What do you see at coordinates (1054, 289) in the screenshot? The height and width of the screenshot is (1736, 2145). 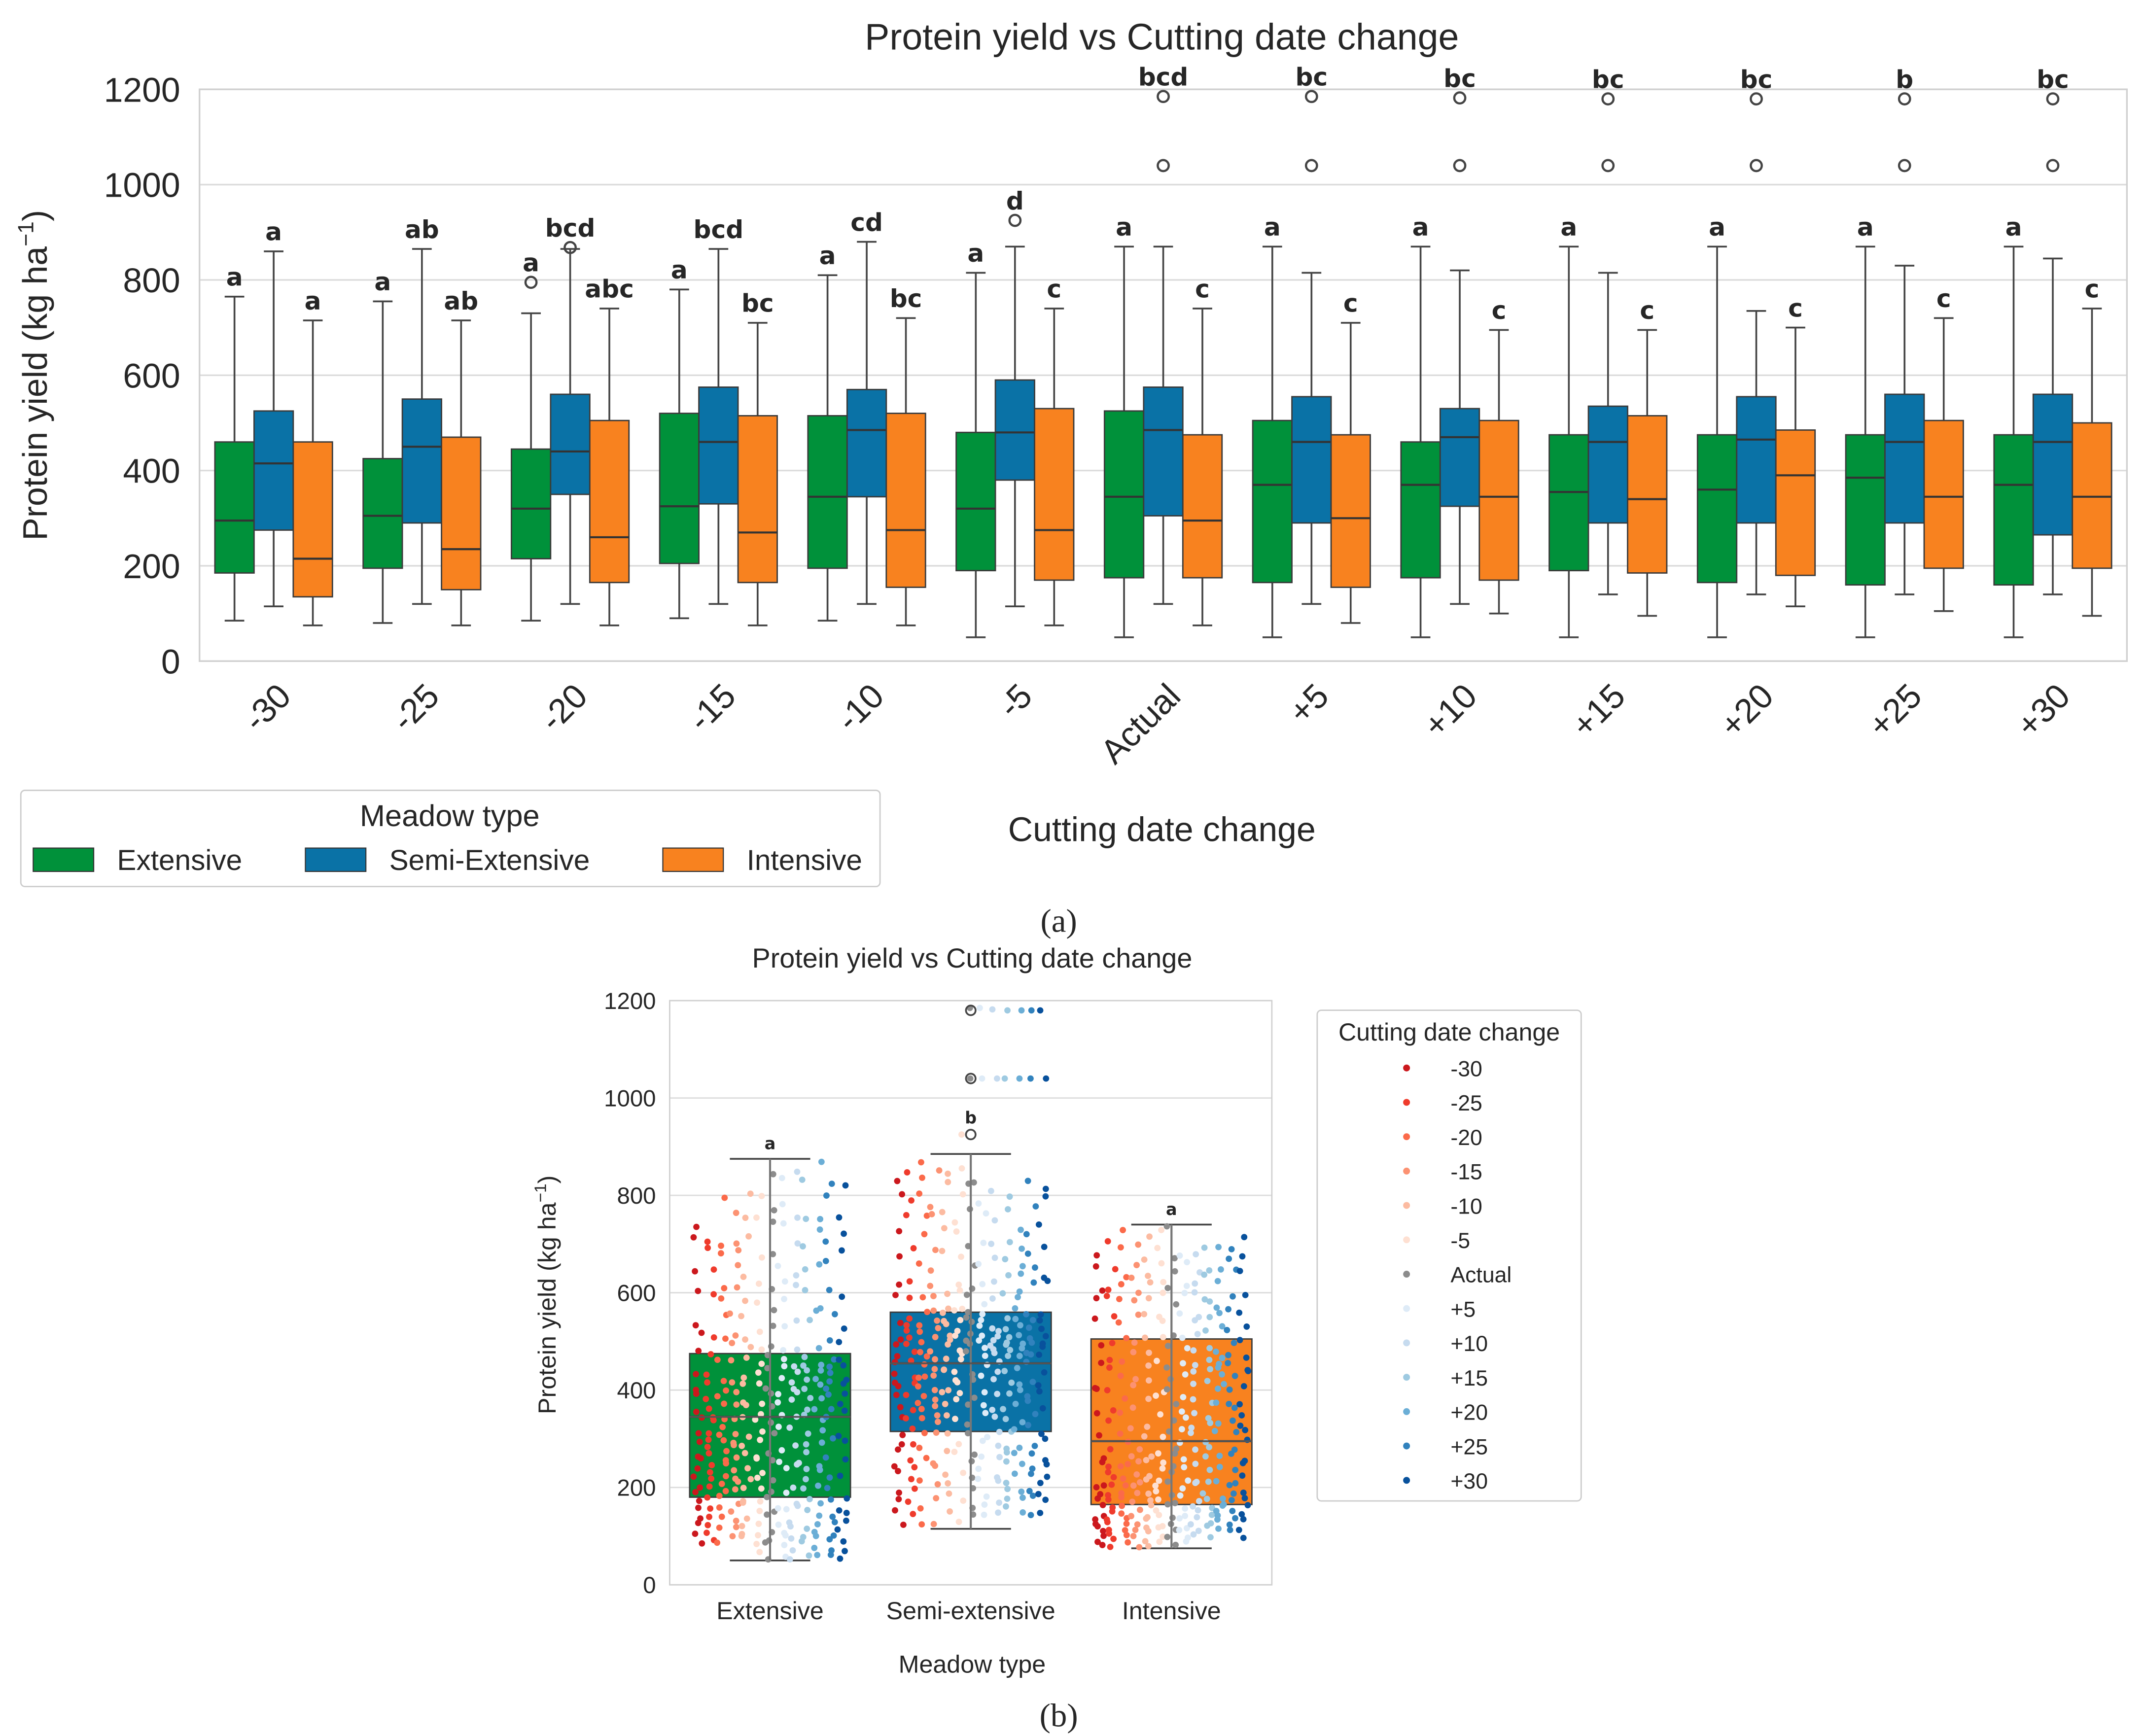 I see `significance-letter: c` at bounding box center [1054, 289].